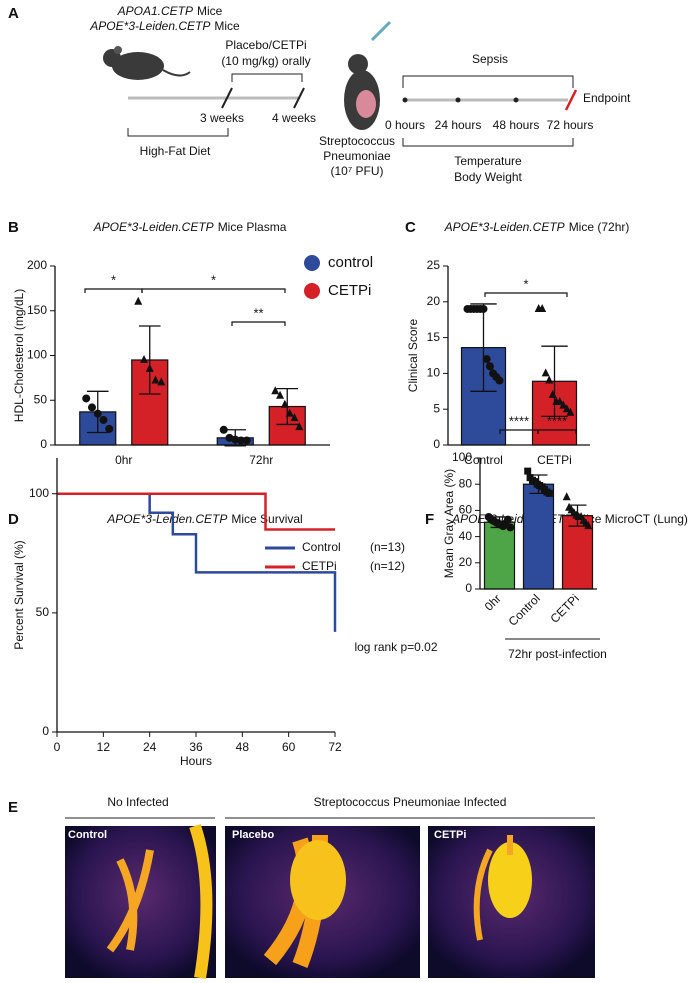  Describe the element at coordinates (519, 420) in the screenshot. I see `significance-label: ****` at that location.